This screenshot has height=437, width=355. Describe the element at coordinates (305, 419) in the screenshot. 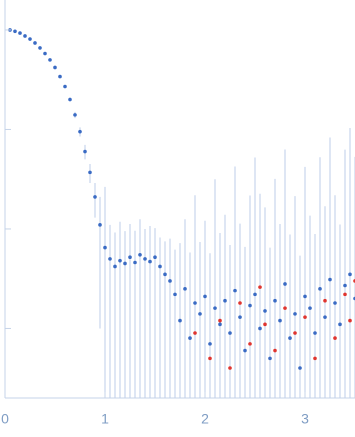

I see `x-tick-label: 3` at that location.